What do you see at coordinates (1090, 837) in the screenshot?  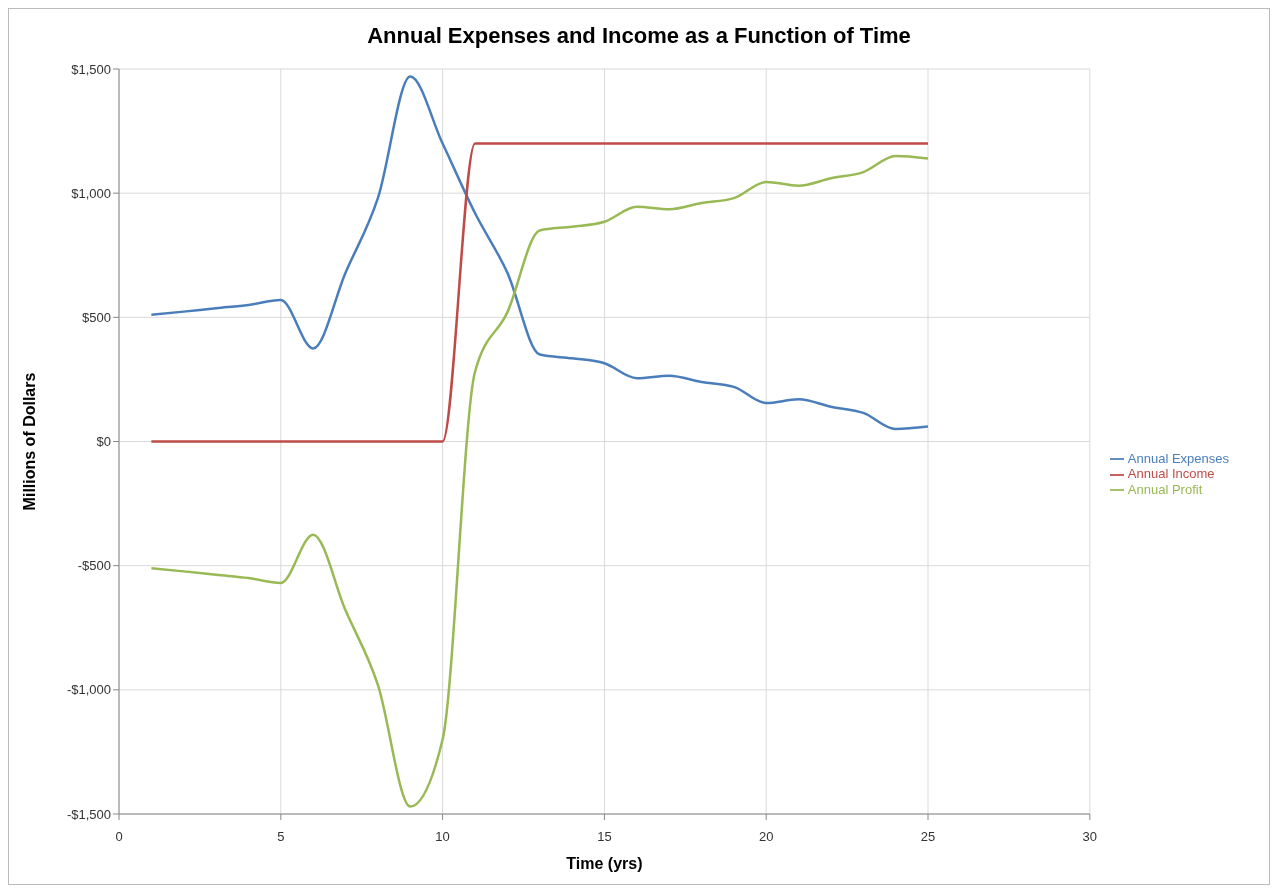 I see `x-tick-label: 30` at bounding box center [1090, 837].